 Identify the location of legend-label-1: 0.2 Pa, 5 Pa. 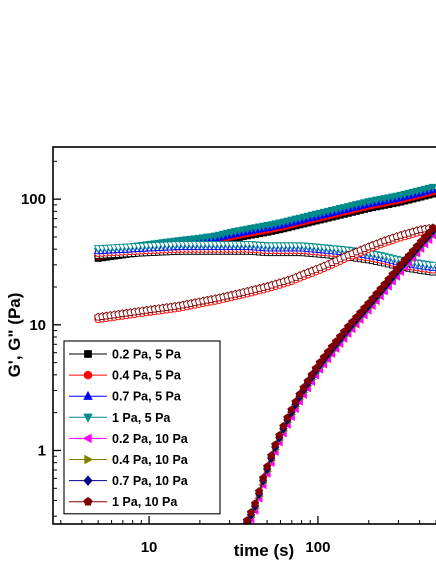
(147, 355).